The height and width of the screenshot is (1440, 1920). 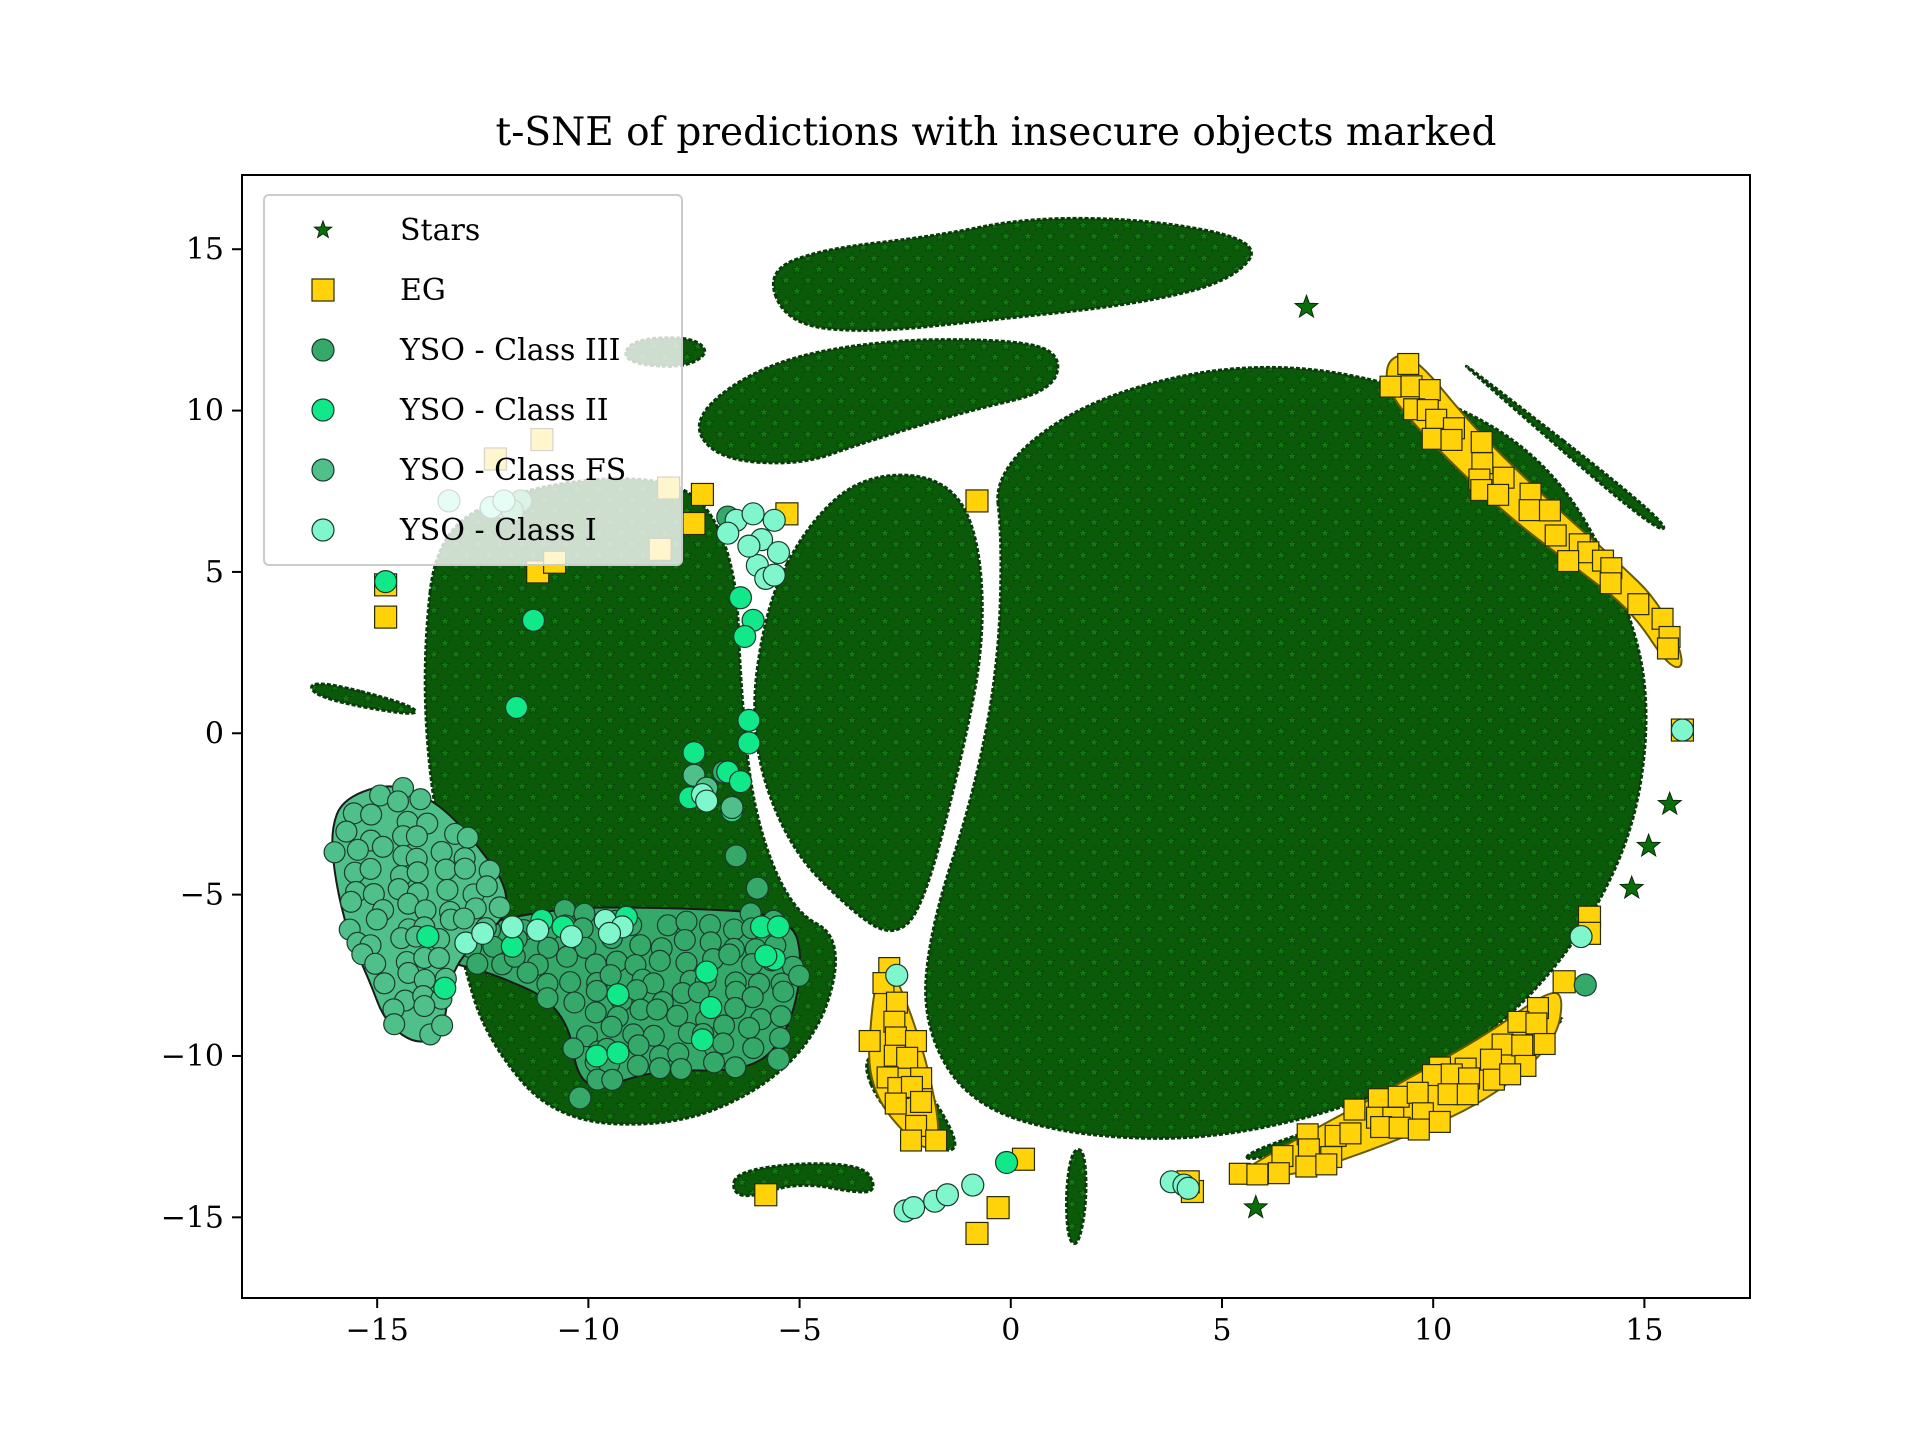 I want to click on x-tick-label: 0, so click(x=1010, y=1330).